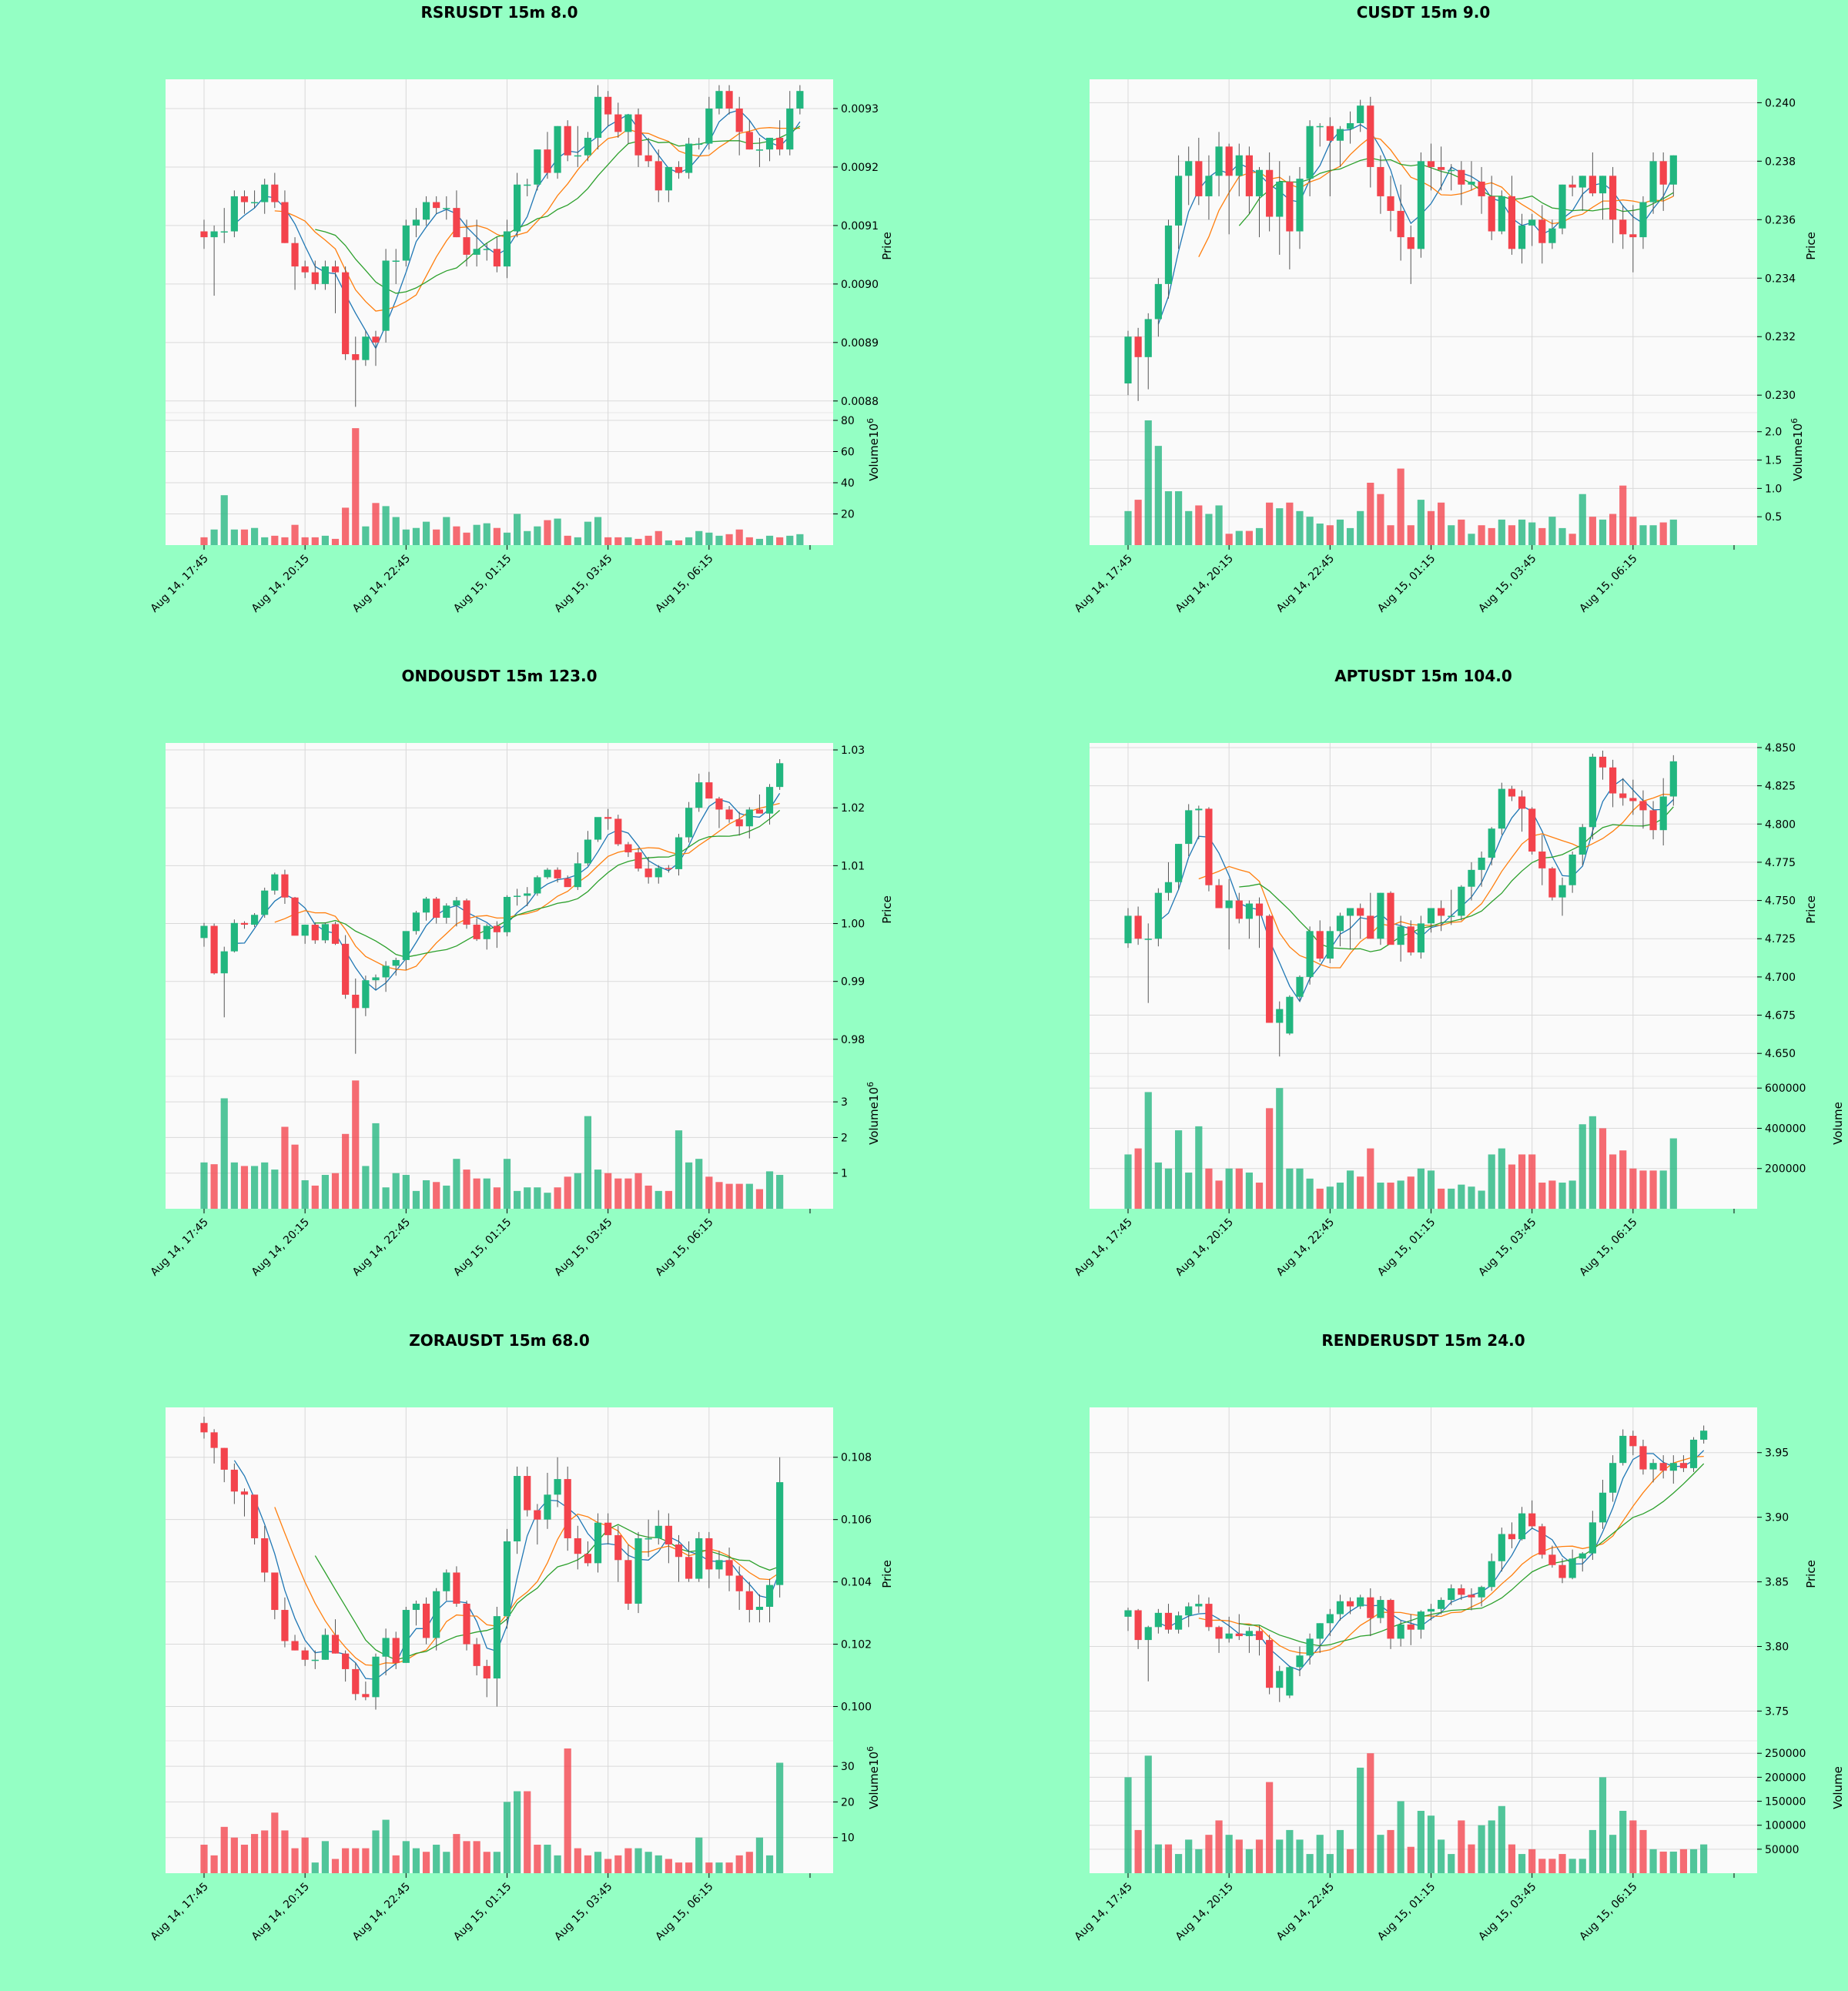 The width and height of the screenshot is (1848, 1991). Describe the element at coordinates (853, 866) in the screenshot. I see `y-tick-label: 1.01` at that location.